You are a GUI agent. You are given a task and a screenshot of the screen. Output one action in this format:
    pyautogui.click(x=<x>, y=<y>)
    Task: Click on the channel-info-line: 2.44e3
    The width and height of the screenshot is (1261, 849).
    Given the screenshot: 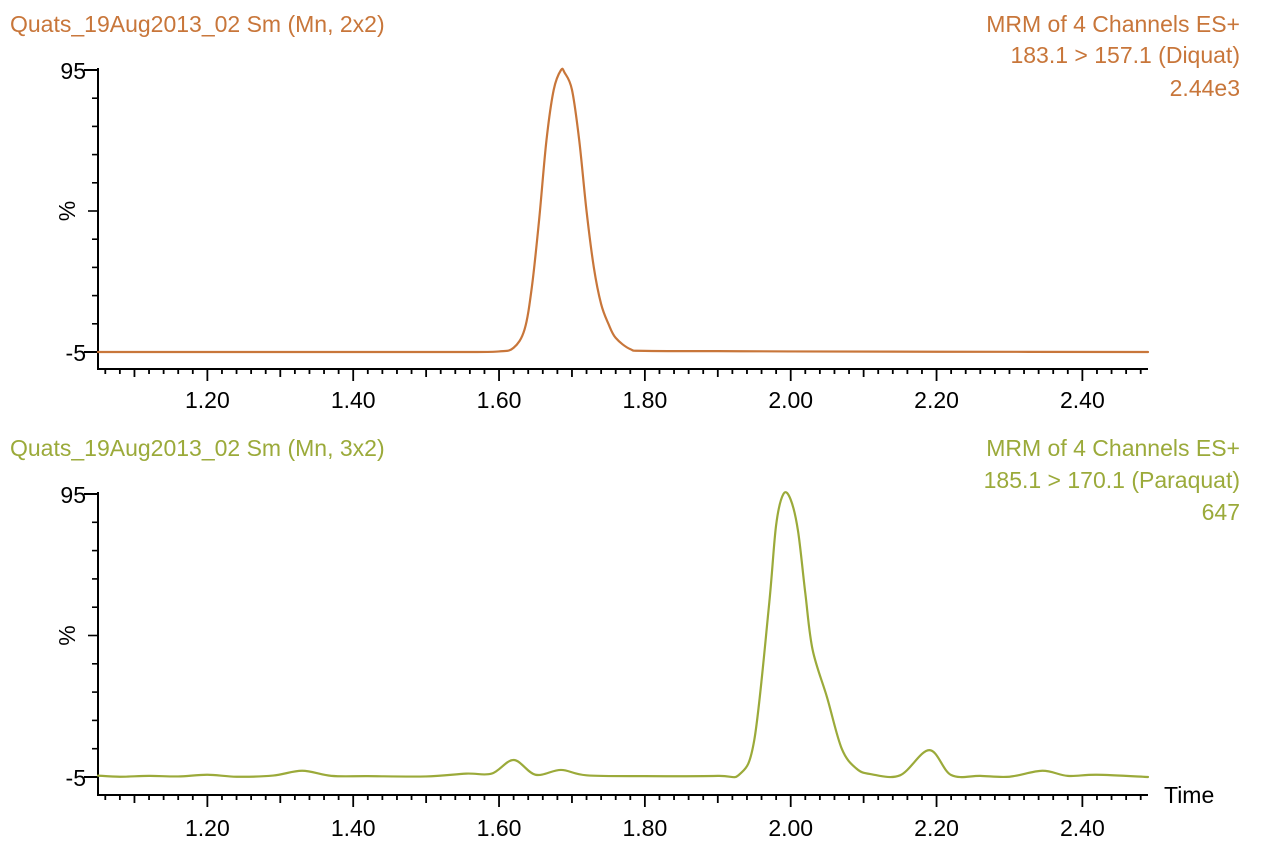 What is the action you would take?
    pyautogui.click(x=1205, y=88)
    